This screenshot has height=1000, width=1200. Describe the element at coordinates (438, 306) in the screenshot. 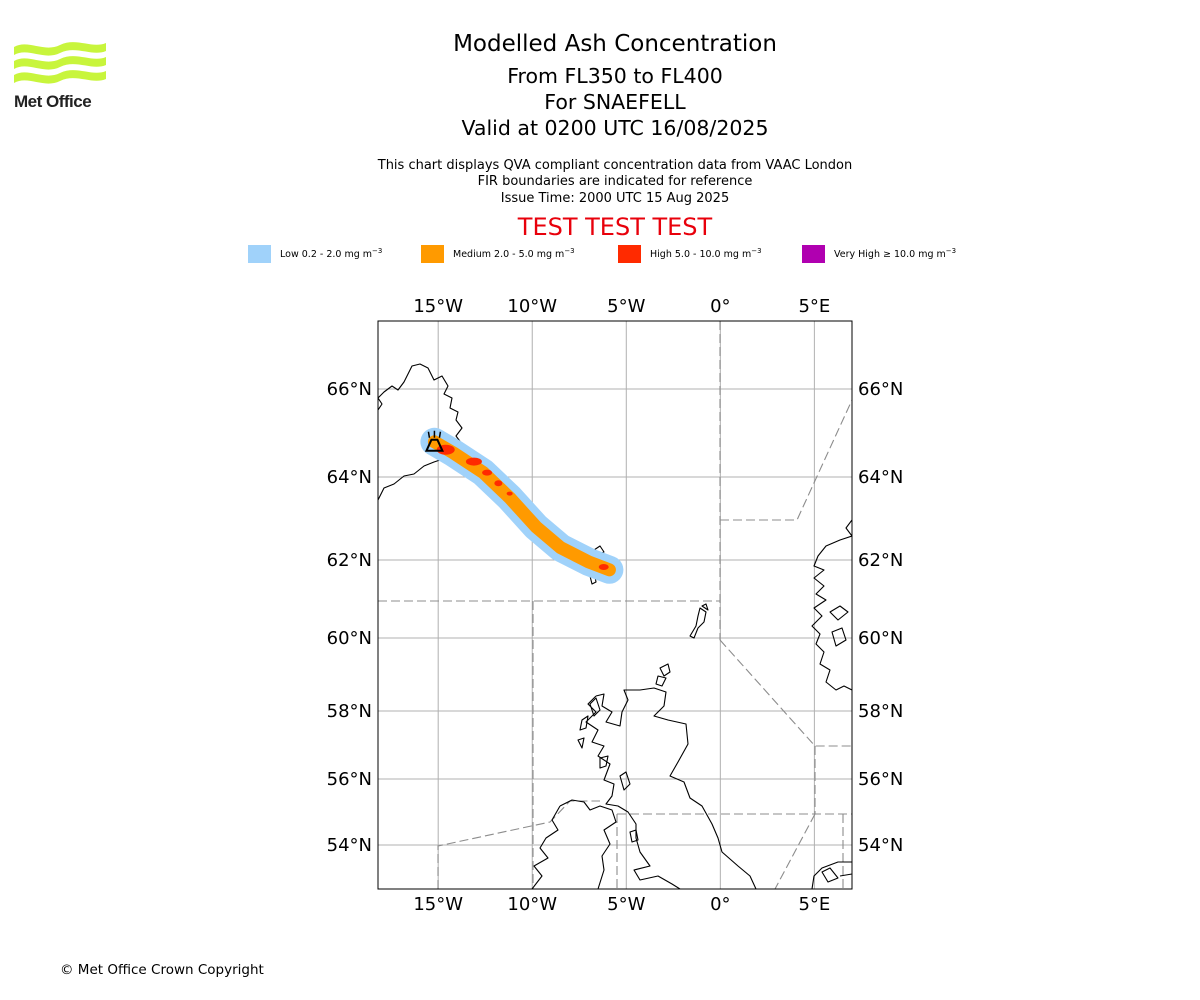

I see `lon-tick-label-top: 15°W` at that location.